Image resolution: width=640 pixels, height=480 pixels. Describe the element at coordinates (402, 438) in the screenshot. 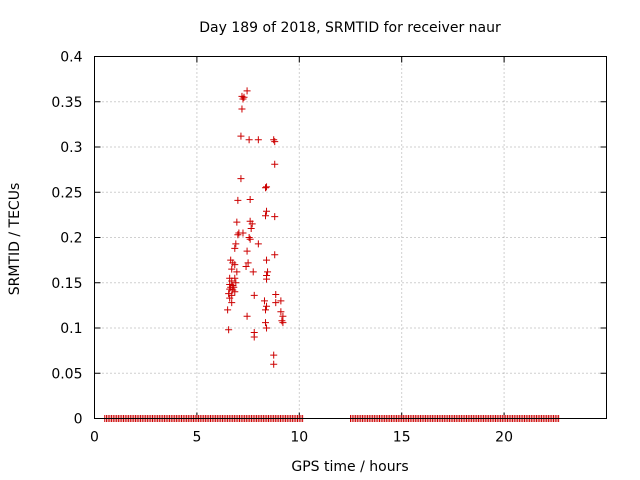

I see `x-tick-label: 15` at that location.